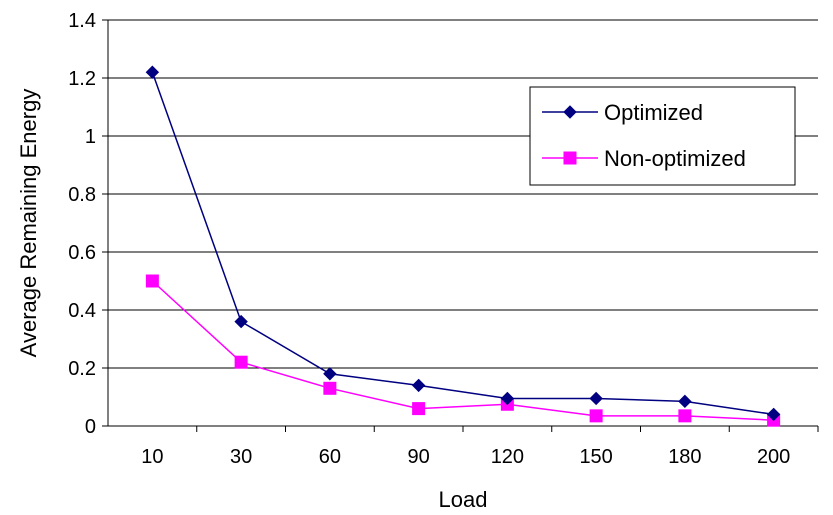  Describe the element at coordinates (480, 447) in the screenshot. I see `x-axis-ticks: 10 30 60 90 120 150 180 200` at that location.